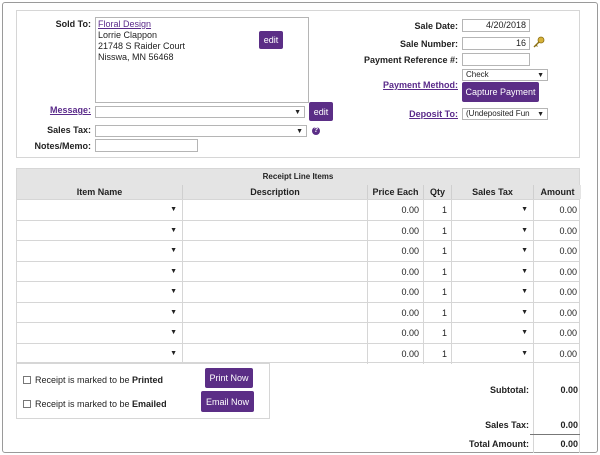 This screenshot has height=455, width=600. What do you see at coordinates (321, 111) in the screenshot?
I see `edit-message-button: edit` at bounding box center [321, 111].